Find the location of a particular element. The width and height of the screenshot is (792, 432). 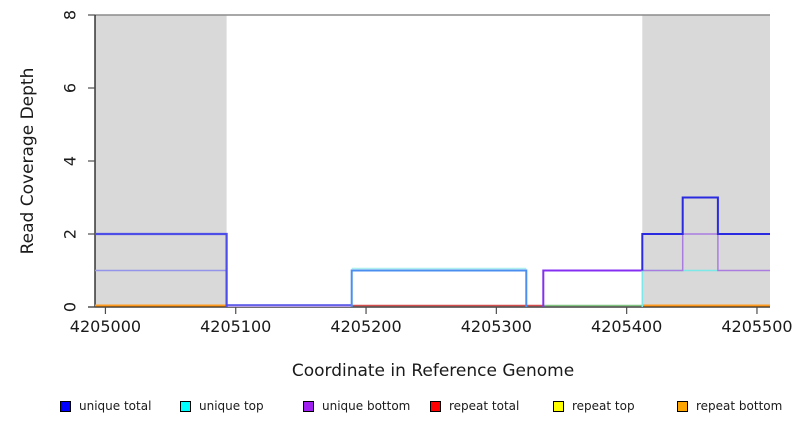

y-tick-label: 4 is located at coordinates (70, 161).